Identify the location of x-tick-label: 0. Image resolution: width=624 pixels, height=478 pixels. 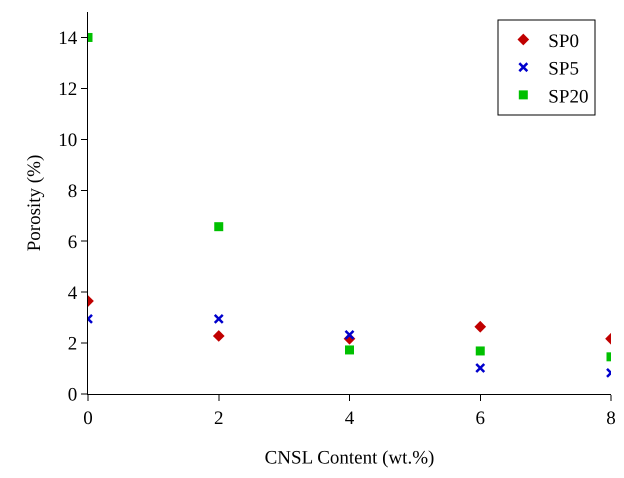
(88, 418).